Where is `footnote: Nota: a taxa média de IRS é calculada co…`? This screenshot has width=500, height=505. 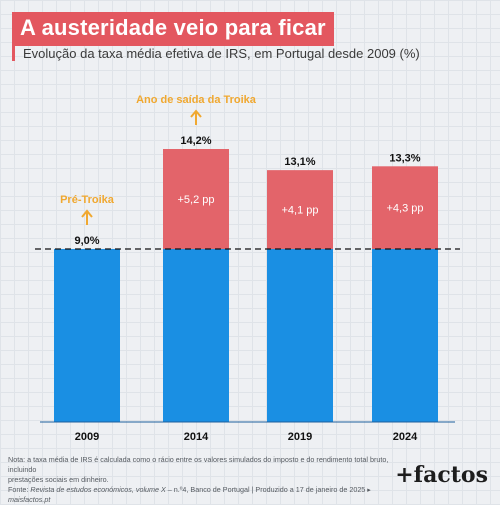
footnote: Nota: a taxa média de IRS é calculada co… is located at coordinates (208, 480).